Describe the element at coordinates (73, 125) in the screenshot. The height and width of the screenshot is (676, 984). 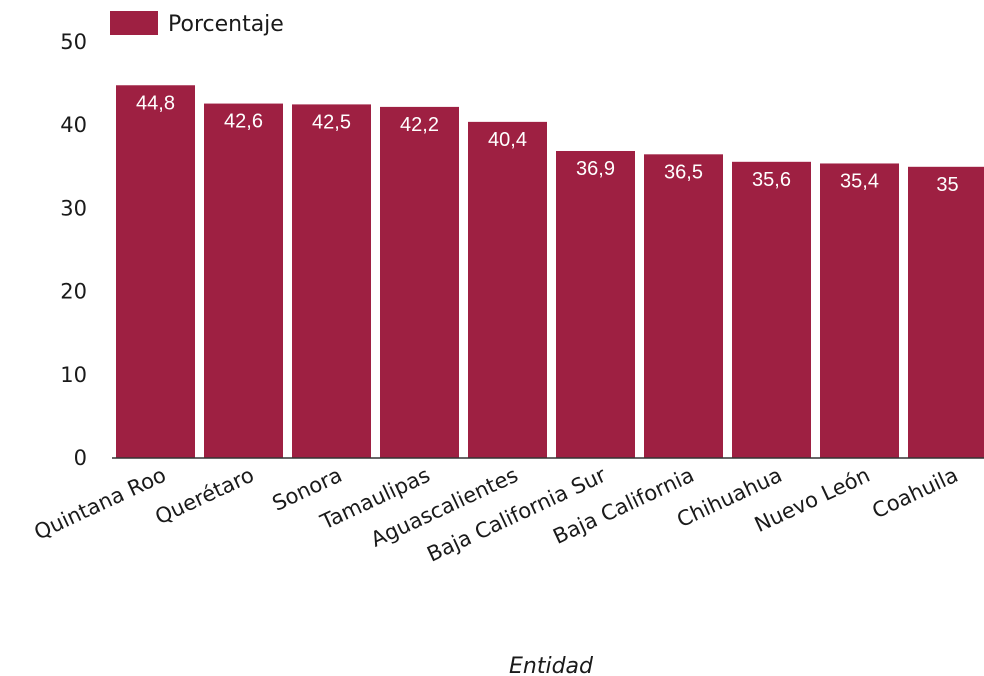
I see `y-tick-label: 40` at that location.